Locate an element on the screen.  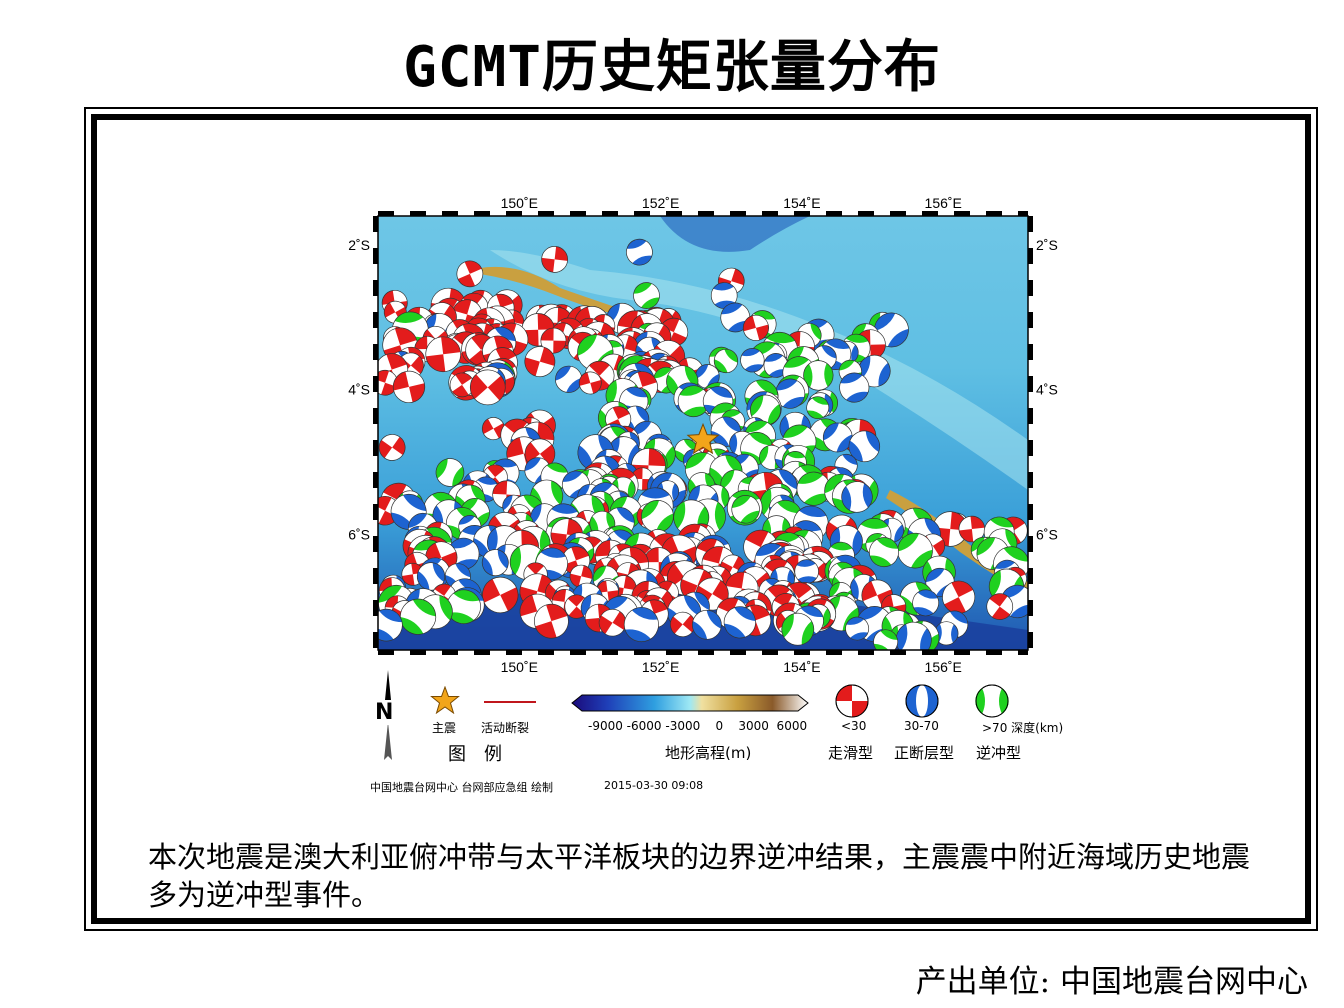
lon-label: 156˚E is located at coordinates (943, 203).